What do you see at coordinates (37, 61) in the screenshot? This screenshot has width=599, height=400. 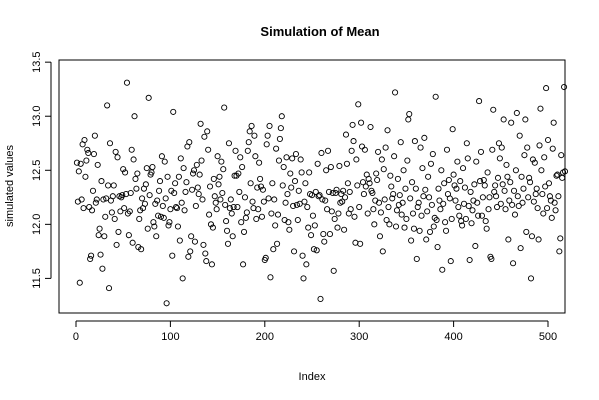 I see `y-tick-label: 13.5` at bounding box center [37, 61].